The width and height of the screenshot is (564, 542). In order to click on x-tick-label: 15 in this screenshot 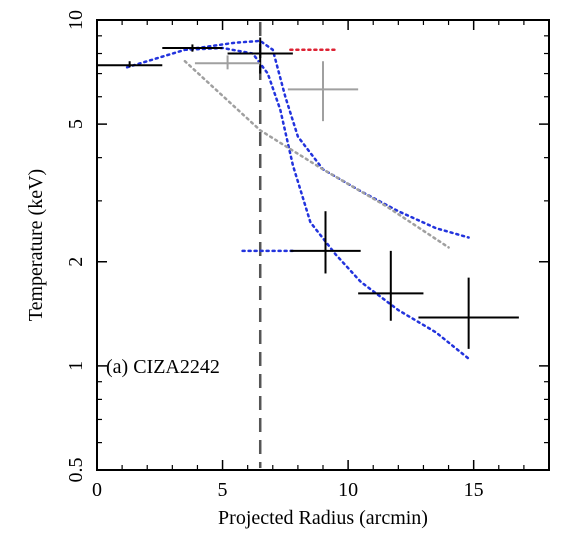, I will do `click(474, 490)`.